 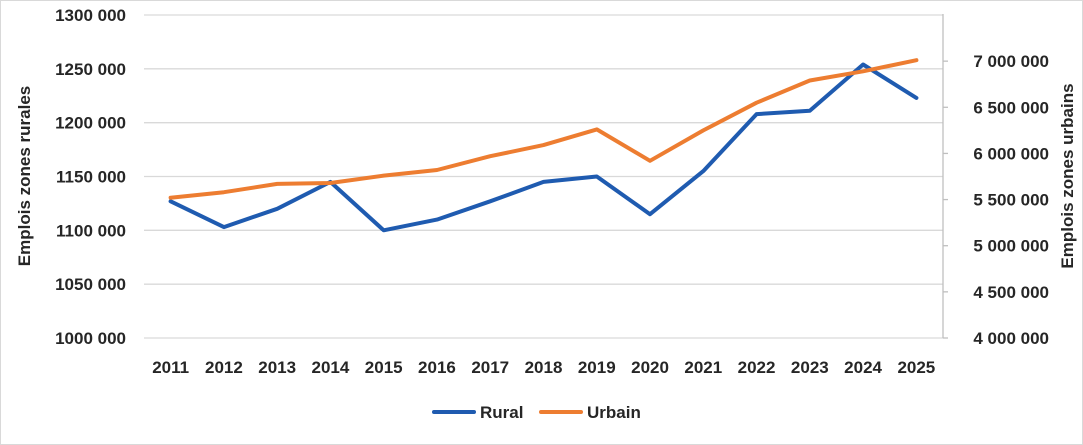 I want to click on x-tick-label: 2015, so click(x=384, y=367).